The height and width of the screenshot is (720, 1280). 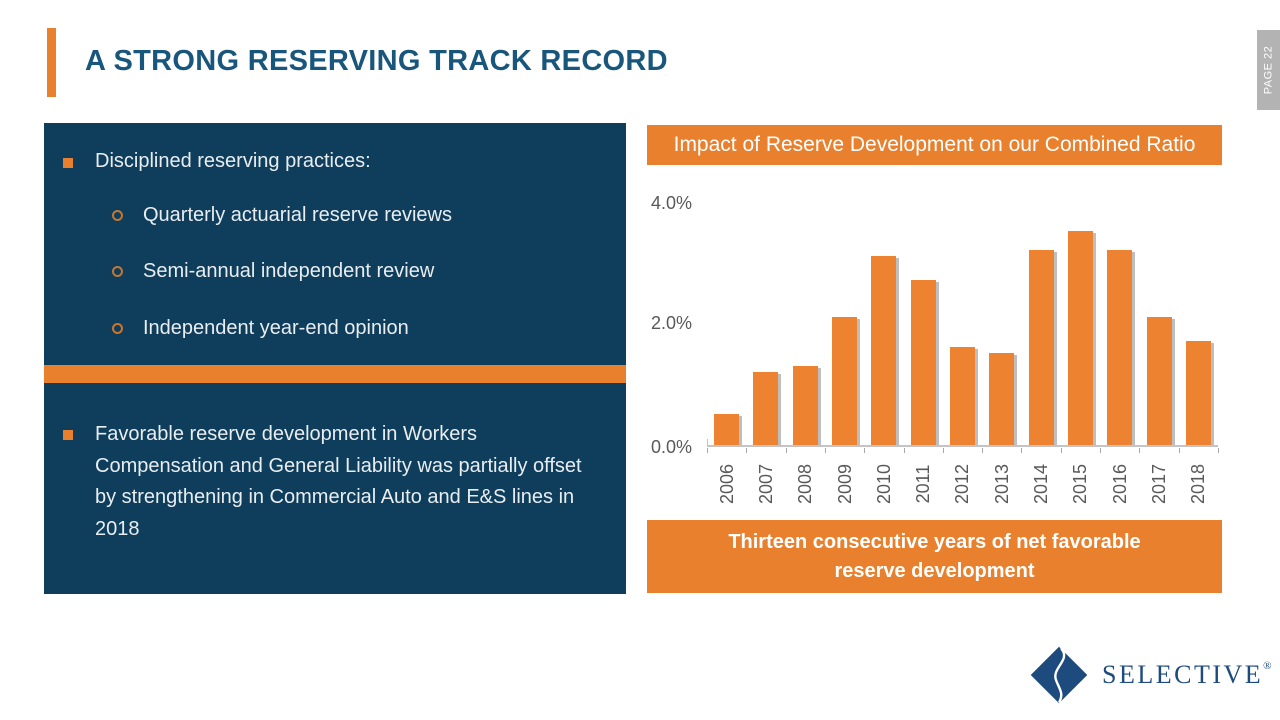 I want to click on bar-2010, so click(x=883, y=350).